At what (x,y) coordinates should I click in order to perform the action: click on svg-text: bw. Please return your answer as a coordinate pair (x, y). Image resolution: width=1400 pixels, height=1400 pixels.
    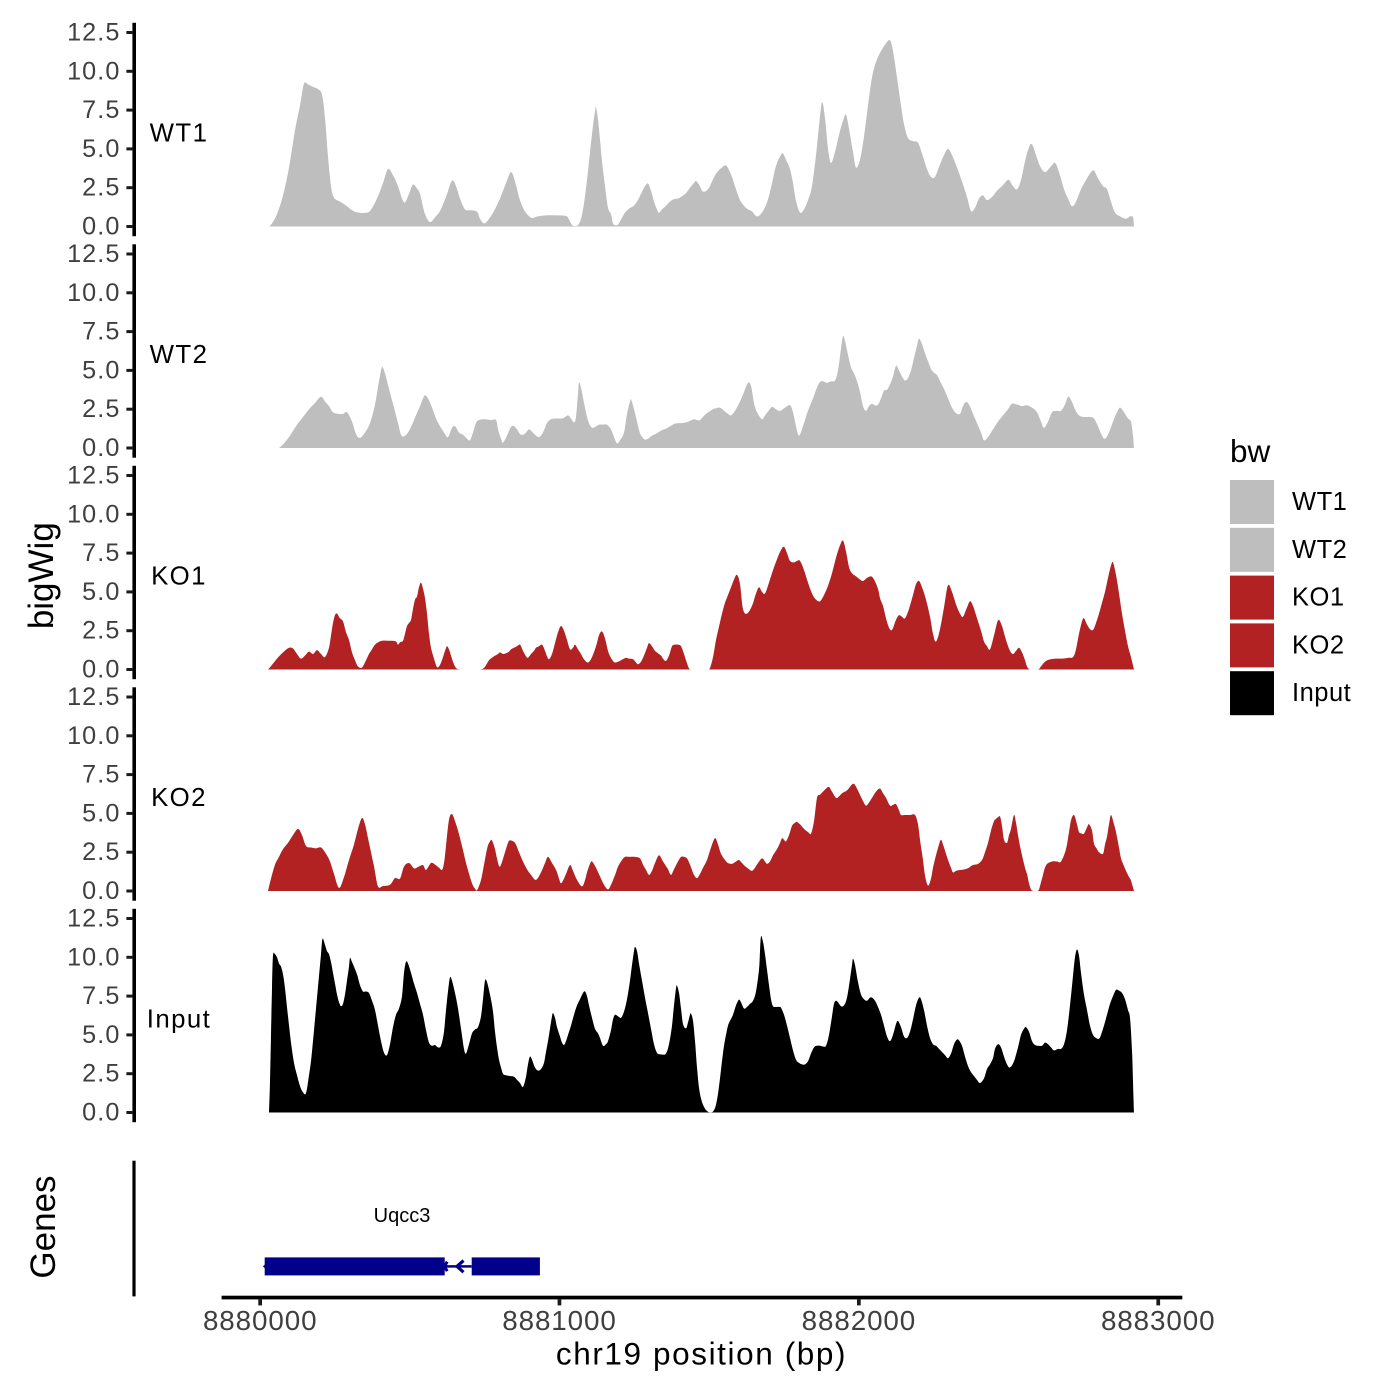
    Looking at the image, I should click on (1250, 451).